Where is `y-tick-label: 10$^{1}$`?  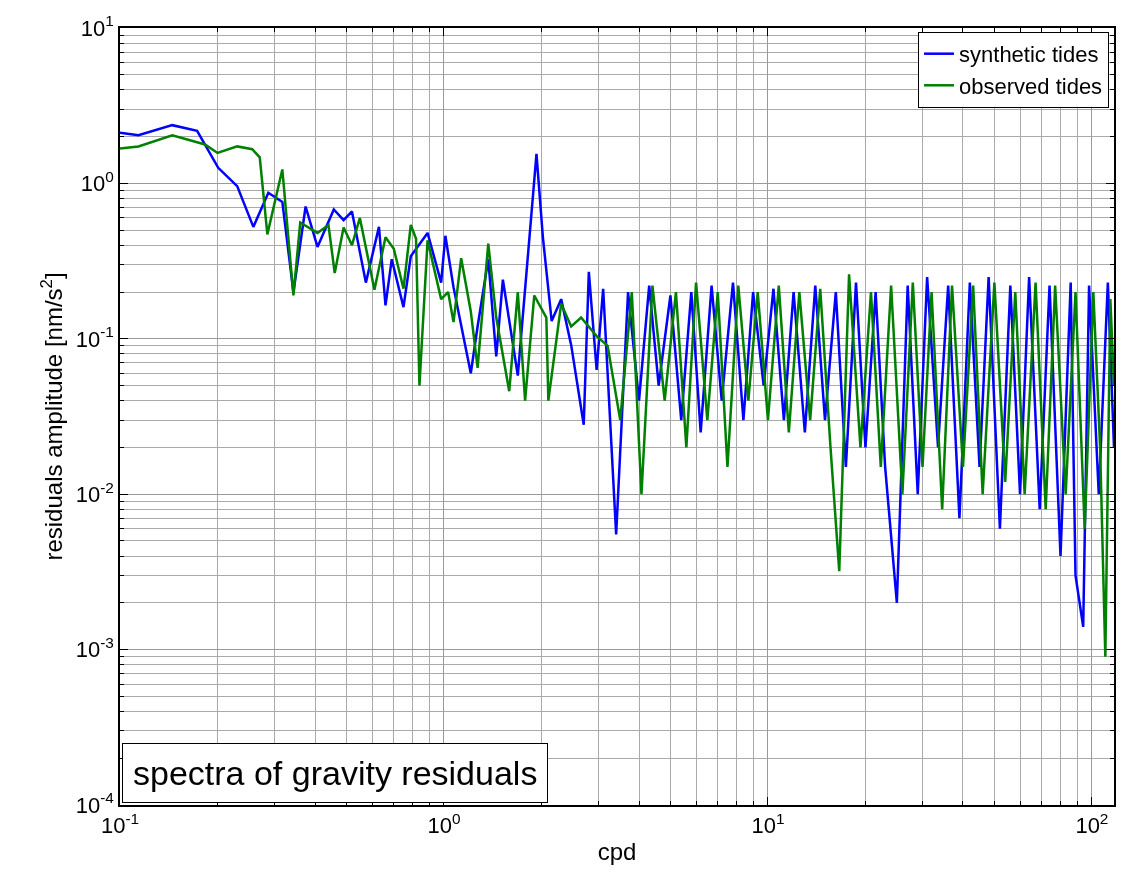 y-tick-label: 10$^{1}$ is located at coordinates (97, 26).